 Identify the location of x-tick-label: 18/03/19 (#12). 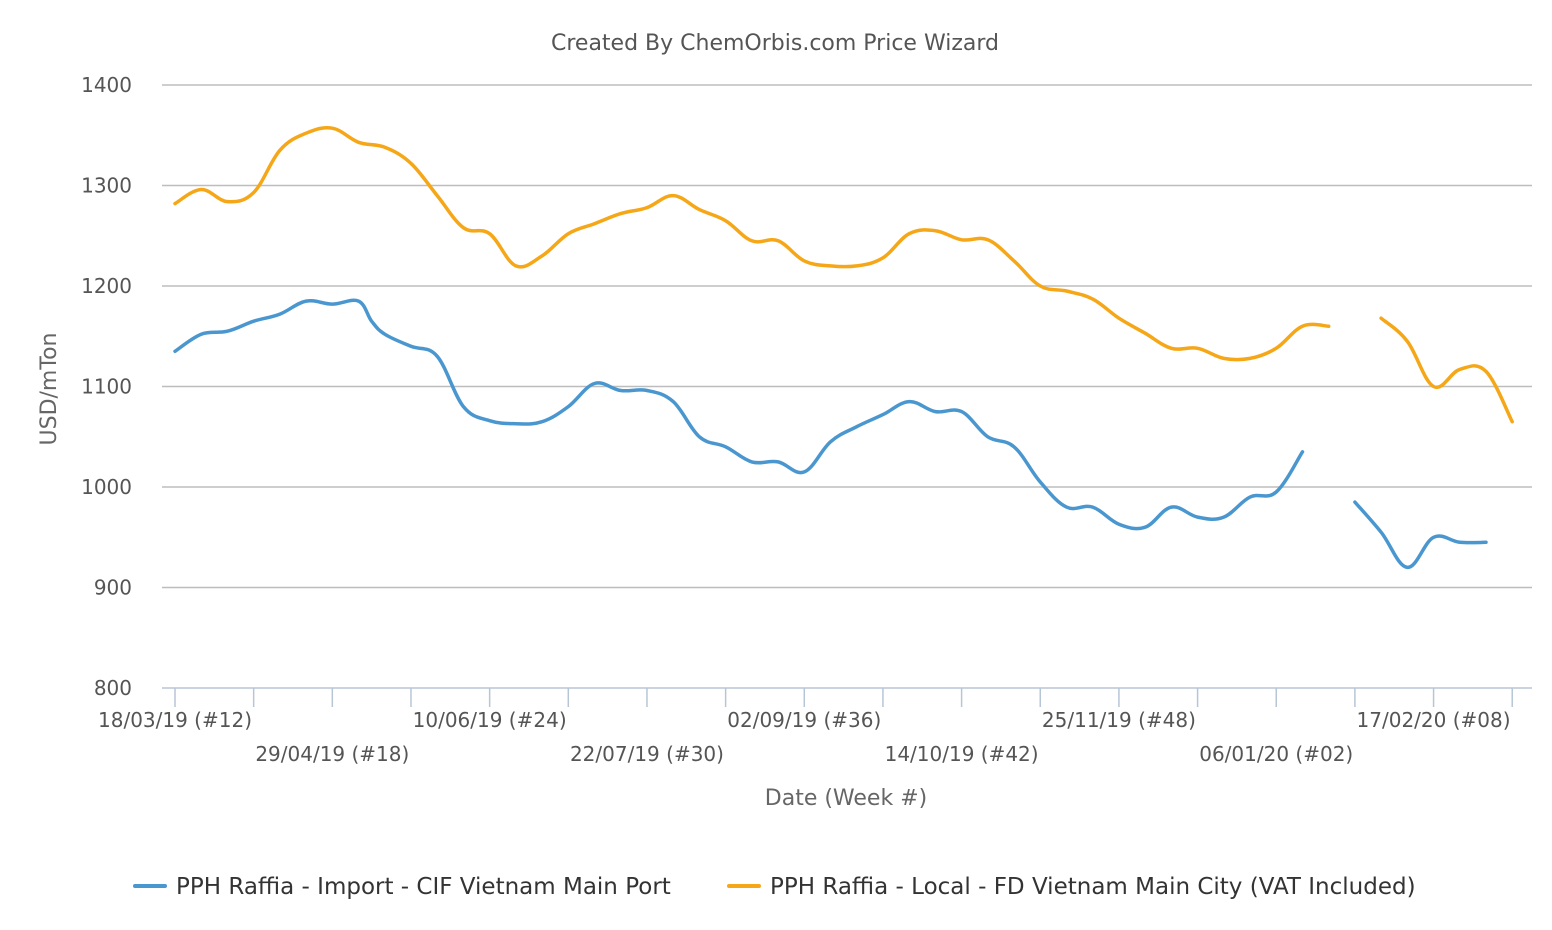
(175, 720).